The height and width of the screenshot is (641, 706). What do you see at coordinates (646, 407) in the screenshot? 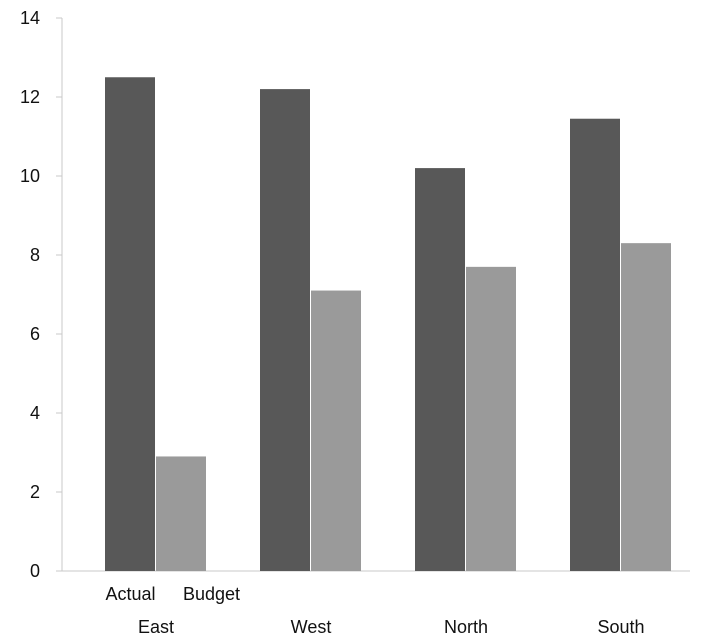
I see `bar-budget-south` at bounding box center [646, 407].